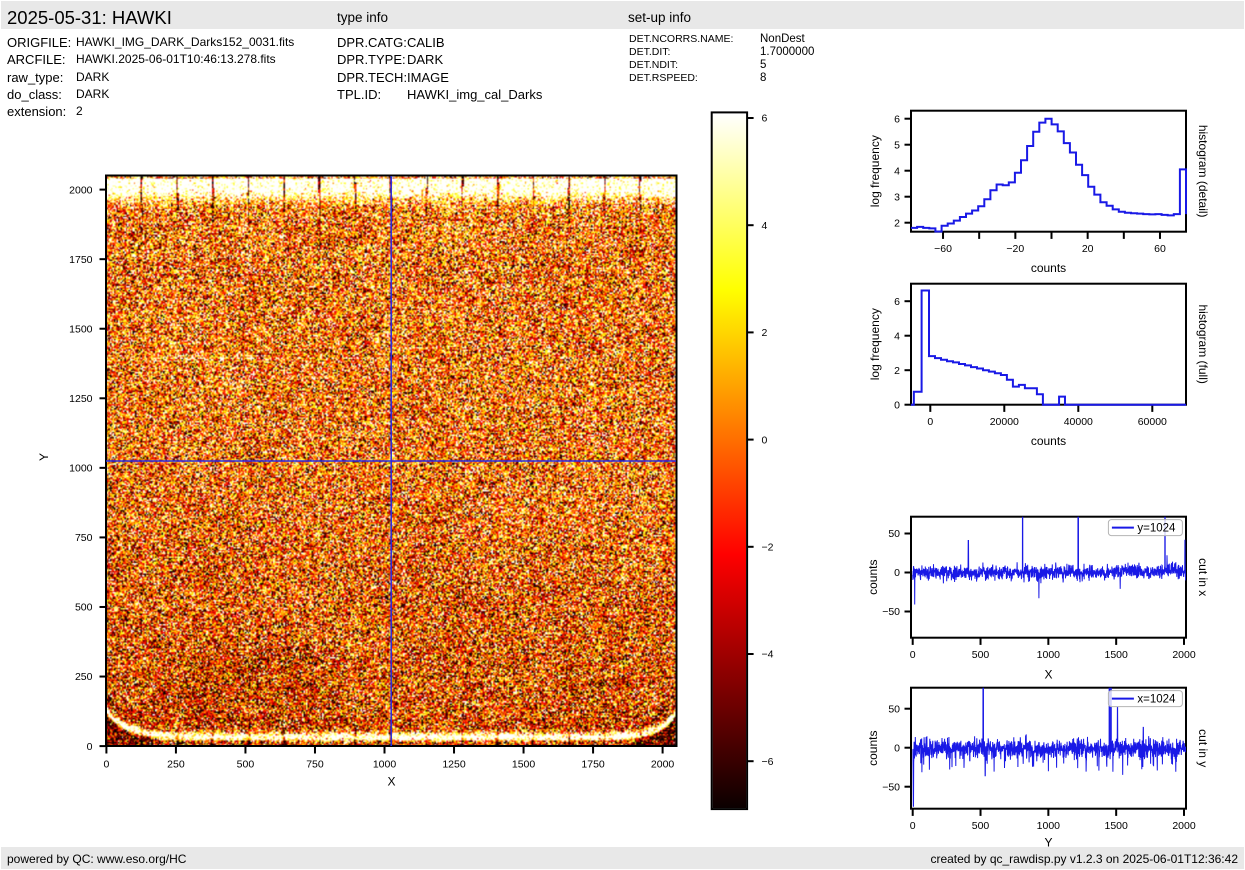 The image size is (1245, 870). I want to click on svg-text: cut in y, so click(1203, 748).